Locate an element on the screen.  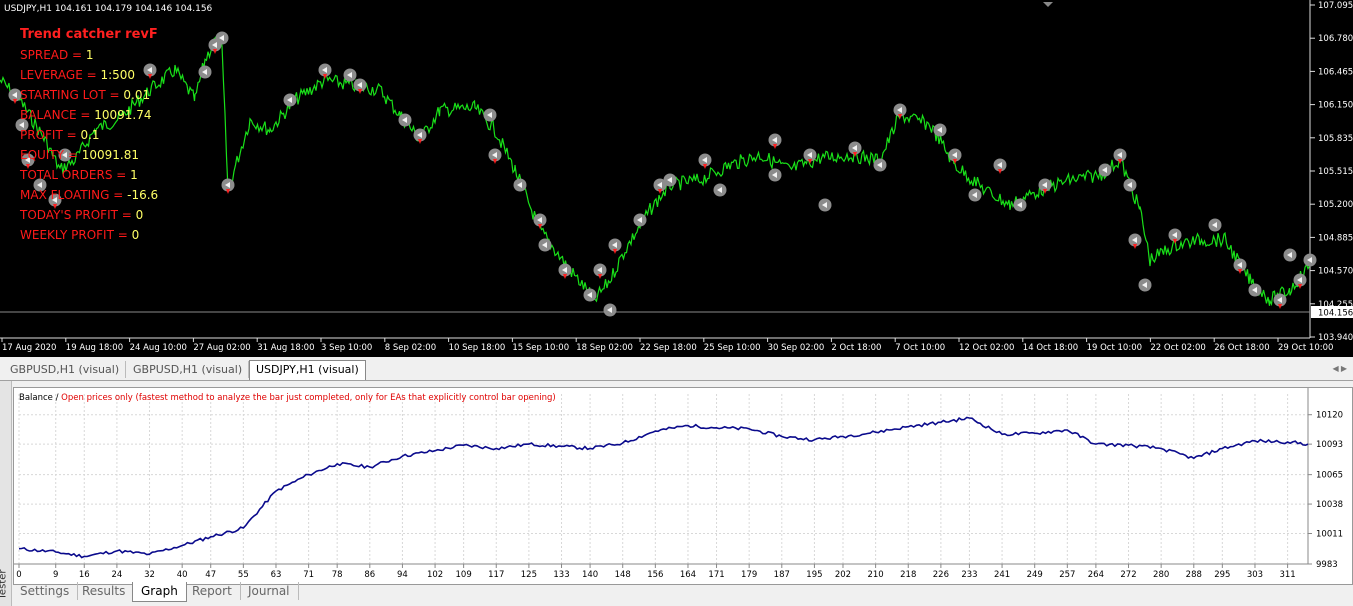
graph-x-label: 148 is located at coordinates (623, 575).